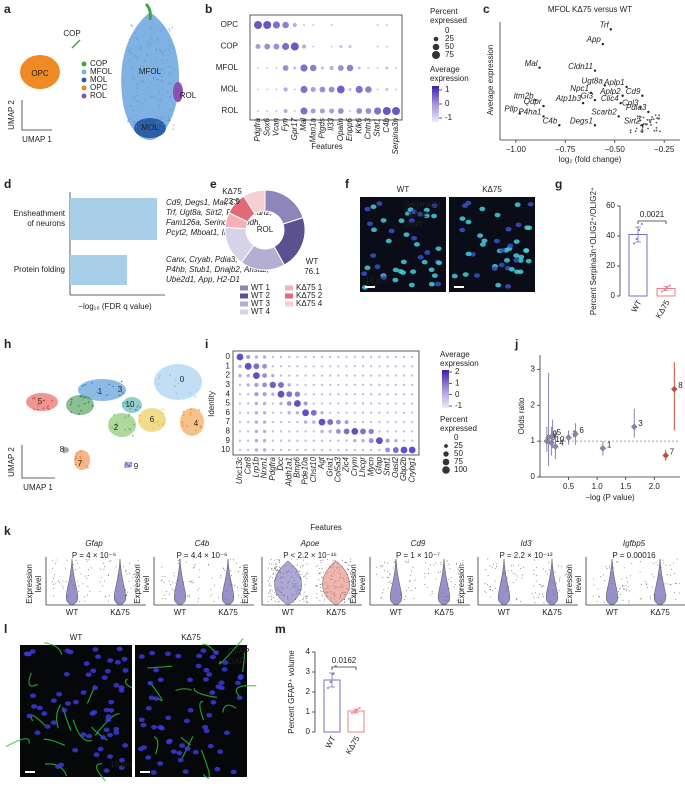 The height and width of the screenshot is (792, 685). I want to click on colorbar-label: 0, so click(447, 103).